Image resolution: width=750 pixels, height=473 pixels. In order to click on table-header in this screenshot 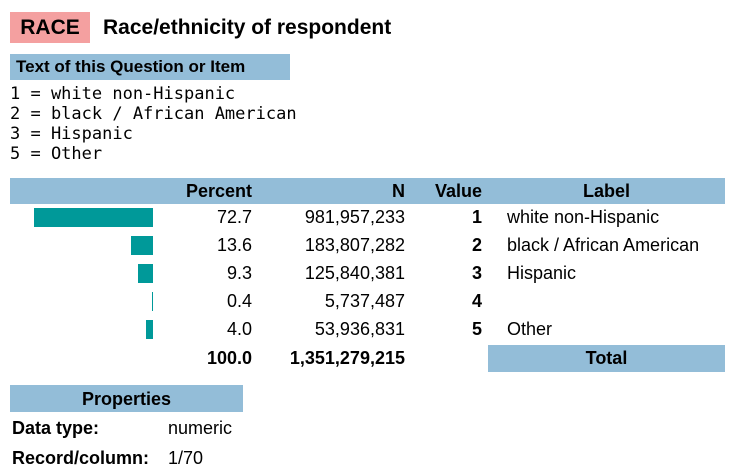, I will do `click(367, 191)`.